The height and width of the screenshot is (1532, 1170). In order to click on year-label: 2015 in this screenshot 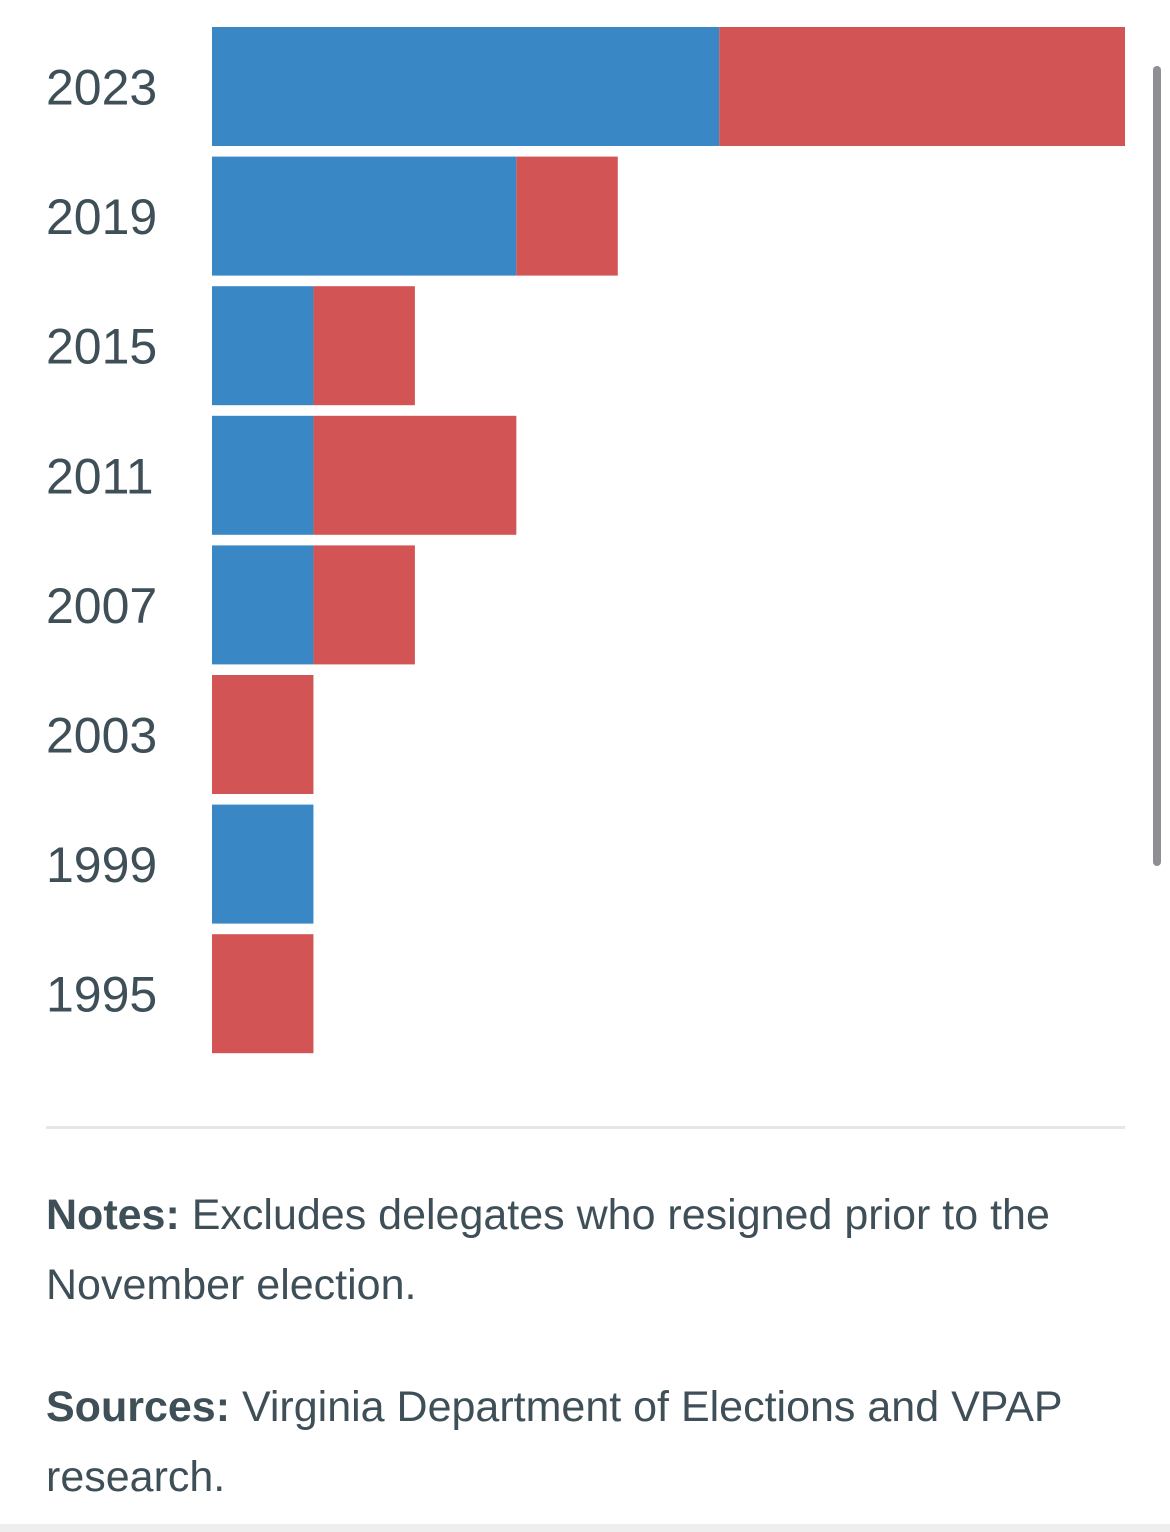, I will do `click(101, 347)`.